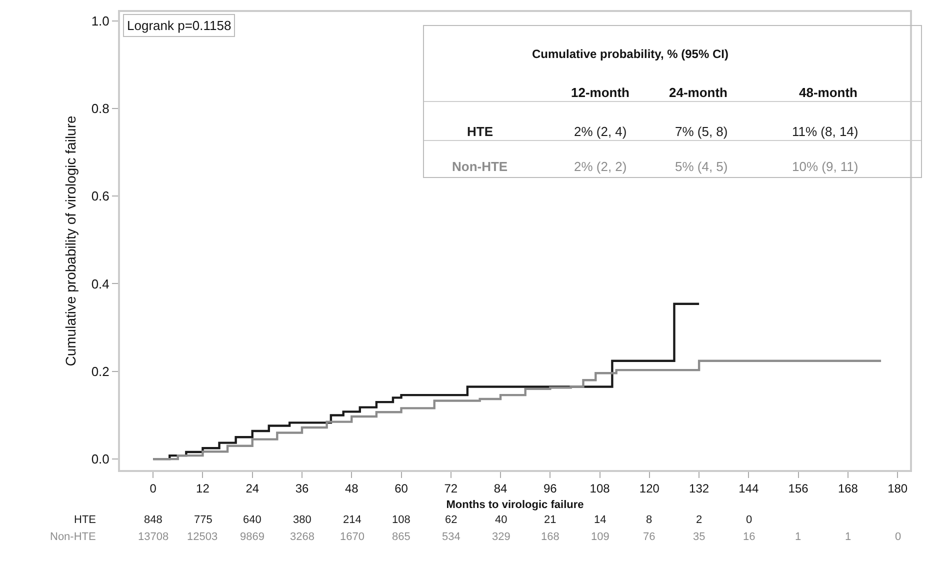 The width and height of the screenshot is (945, 572). I want to click on annotation: 7% (5, 8), so click(701, 131).